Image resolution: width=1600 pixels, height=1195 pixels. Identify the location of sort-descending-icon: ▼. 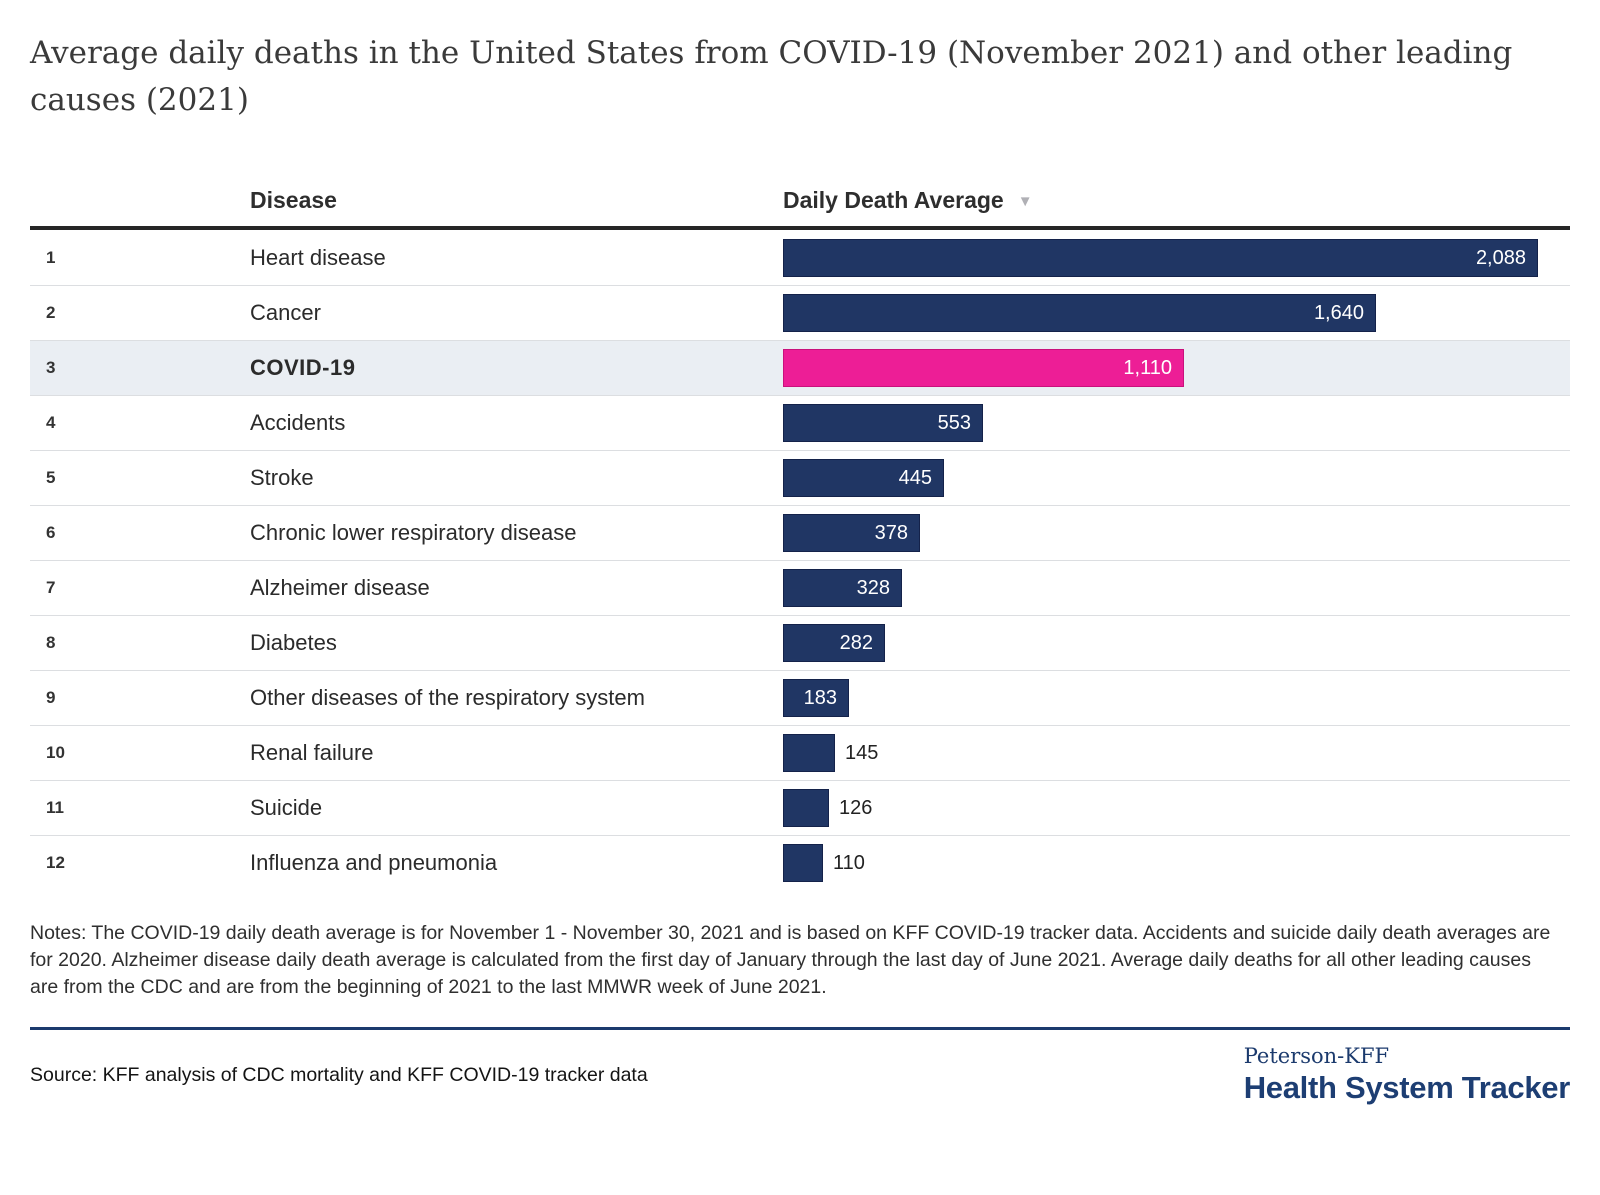
(1025, 201).